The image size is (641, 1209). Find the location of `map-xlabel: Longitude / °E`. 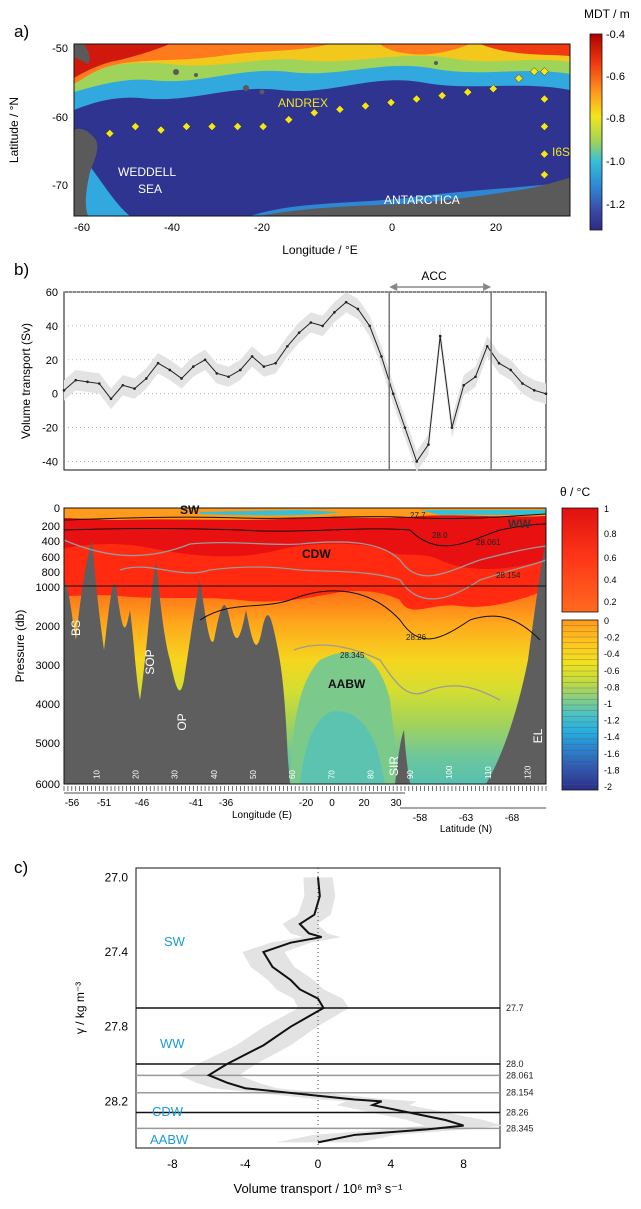

map-xlabel: Longitude / °E is located at coordinates (320, 250).